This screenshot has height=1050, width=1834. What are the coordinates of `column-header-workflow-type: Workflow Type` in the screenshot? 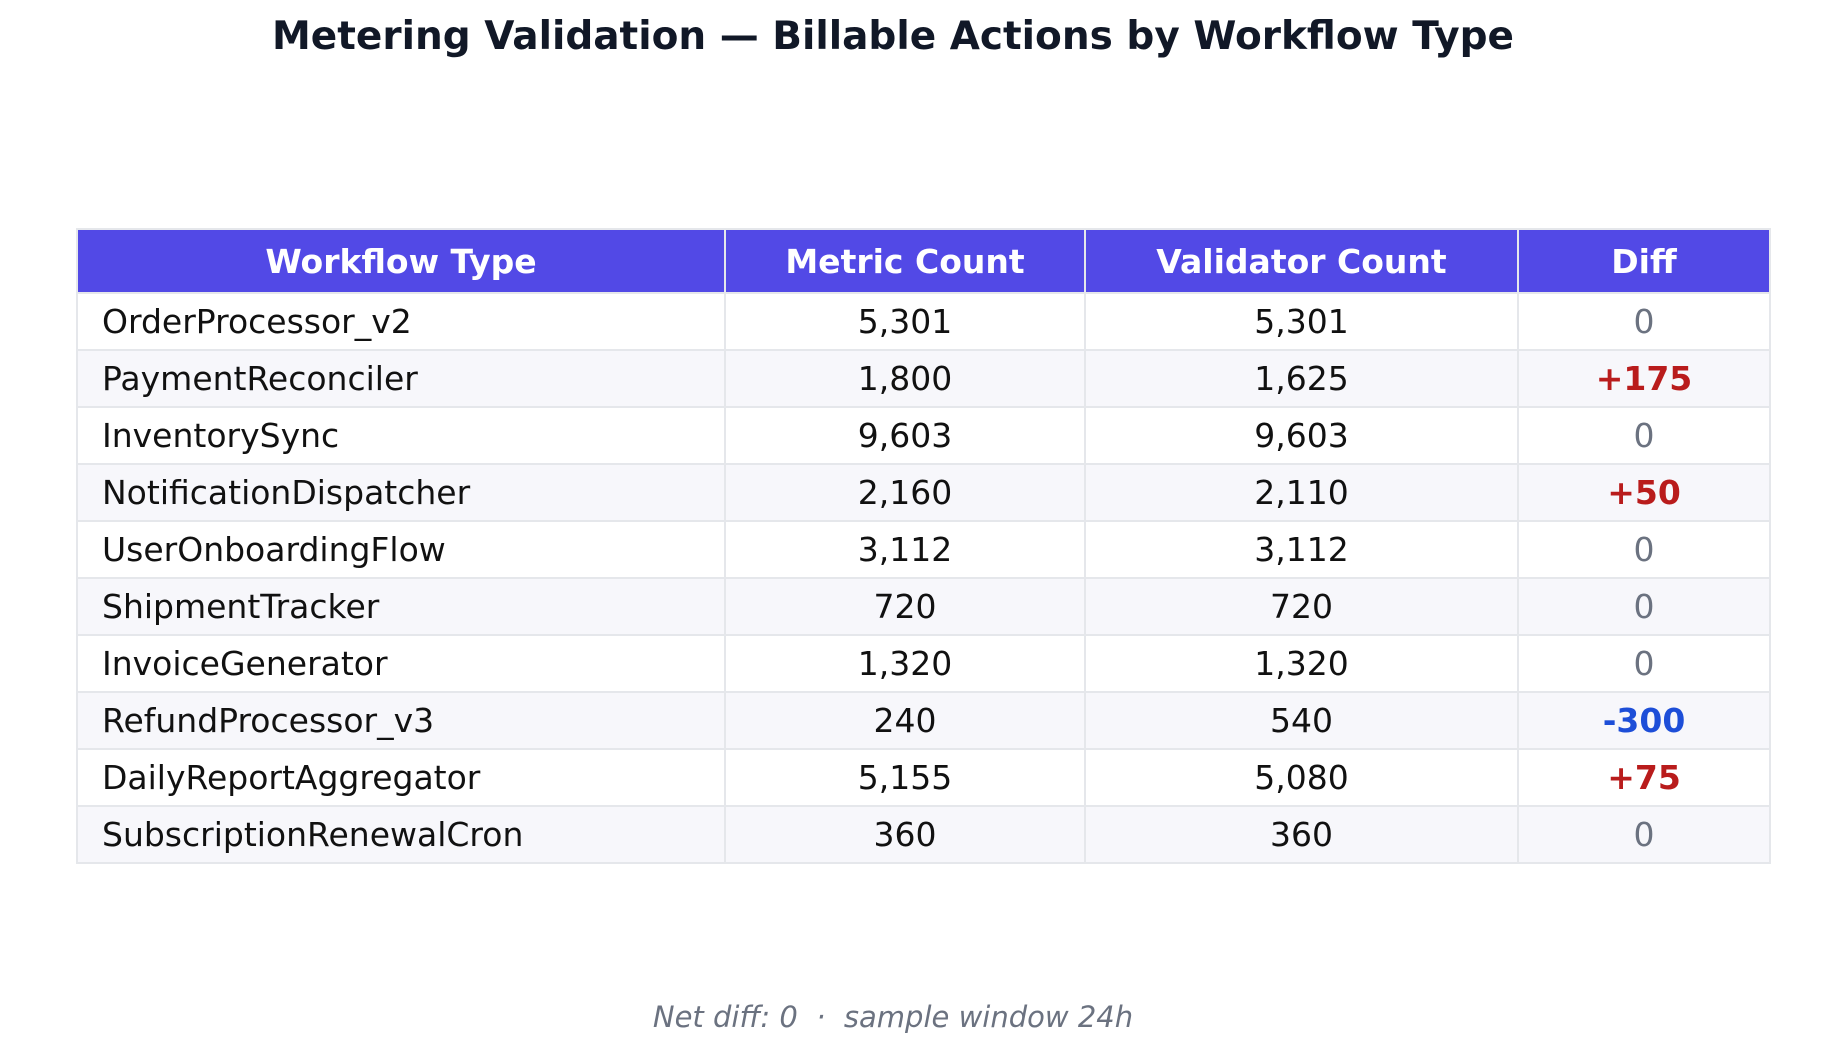 It's located at (401, 261).